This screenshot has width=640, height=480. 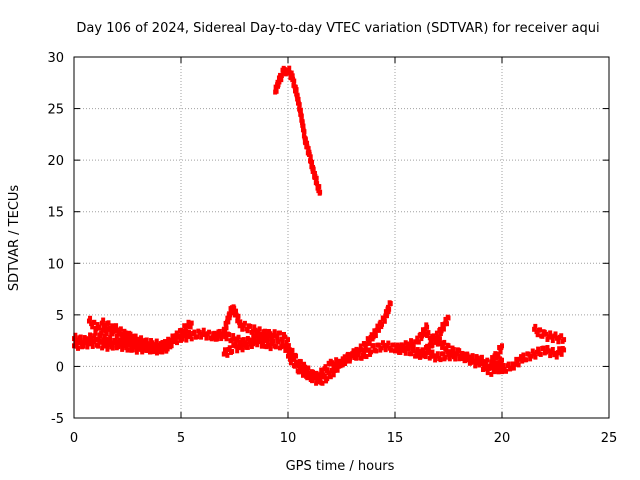 I want to click on x-tick-label: 20, so click(x=502, y=438).